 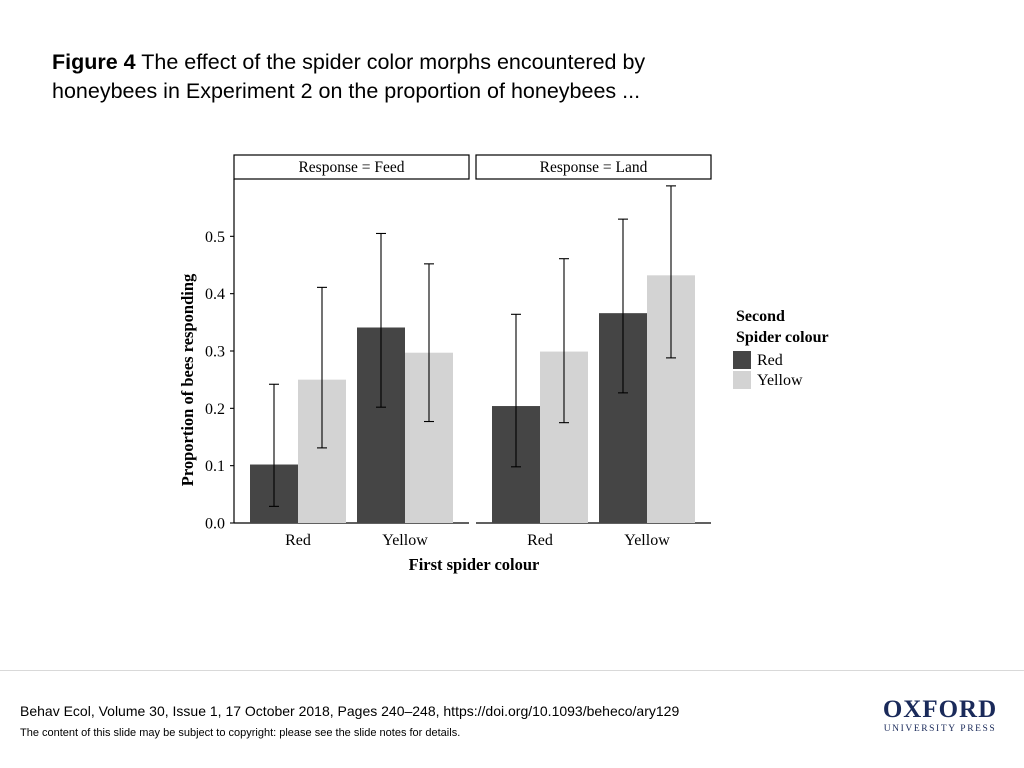 I want to click on footer-divider, so click(x=512, y=670).